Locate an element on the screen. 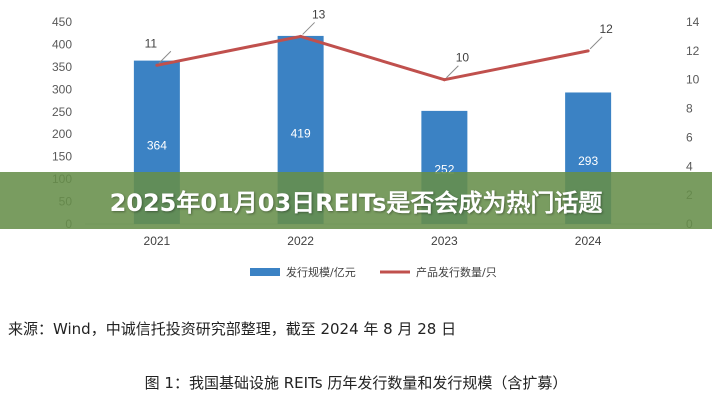 The image size is (712, 400). right-tick-label: 8 is located at coordinates (689, 109).